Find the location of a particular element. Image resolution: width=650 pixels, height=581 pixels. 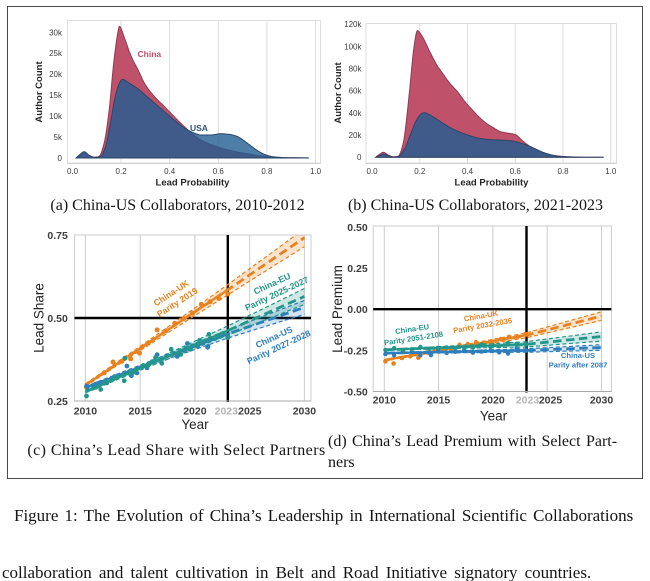

svg-text: 120k is located at coordinates (353, 24).